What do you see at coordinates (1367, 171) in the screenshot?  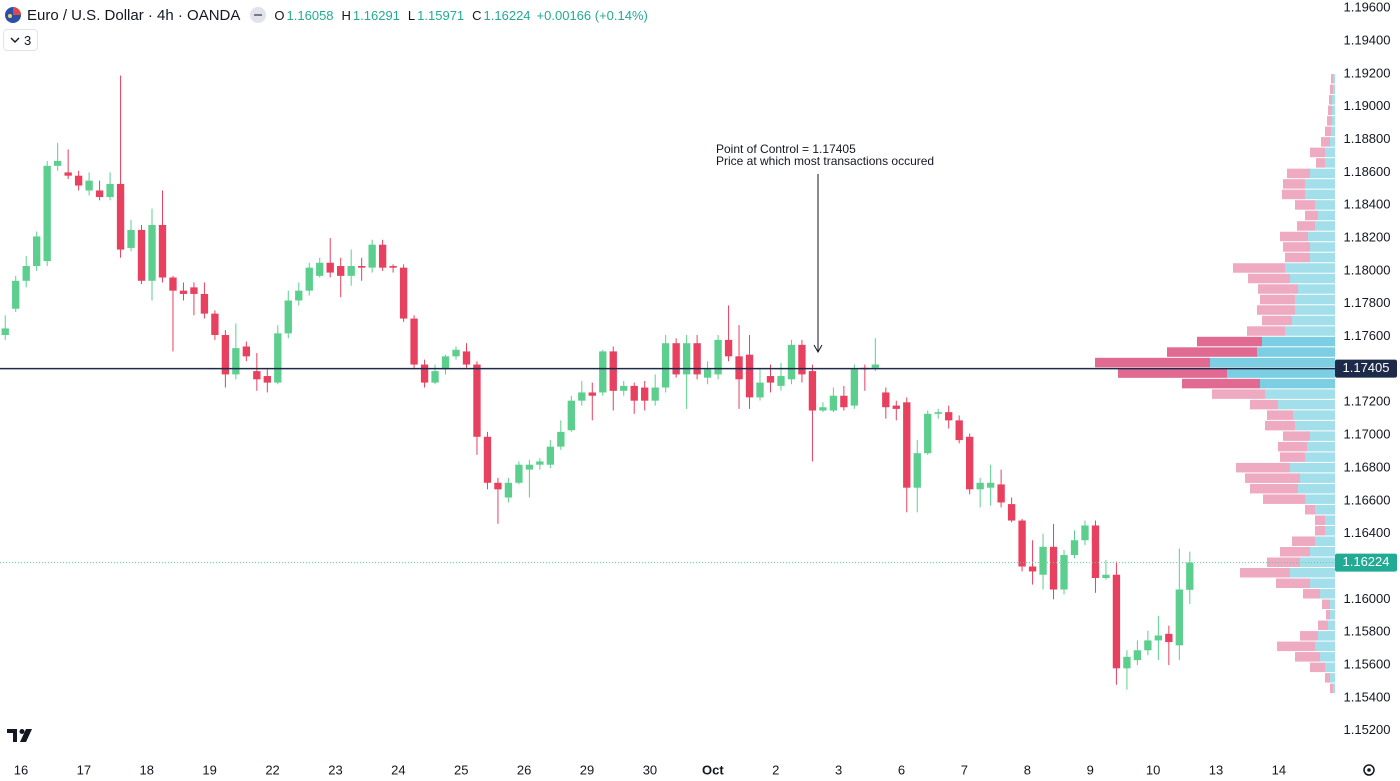 I see `y-tick-label: 1.18600` at bounding box center [1367, 171].